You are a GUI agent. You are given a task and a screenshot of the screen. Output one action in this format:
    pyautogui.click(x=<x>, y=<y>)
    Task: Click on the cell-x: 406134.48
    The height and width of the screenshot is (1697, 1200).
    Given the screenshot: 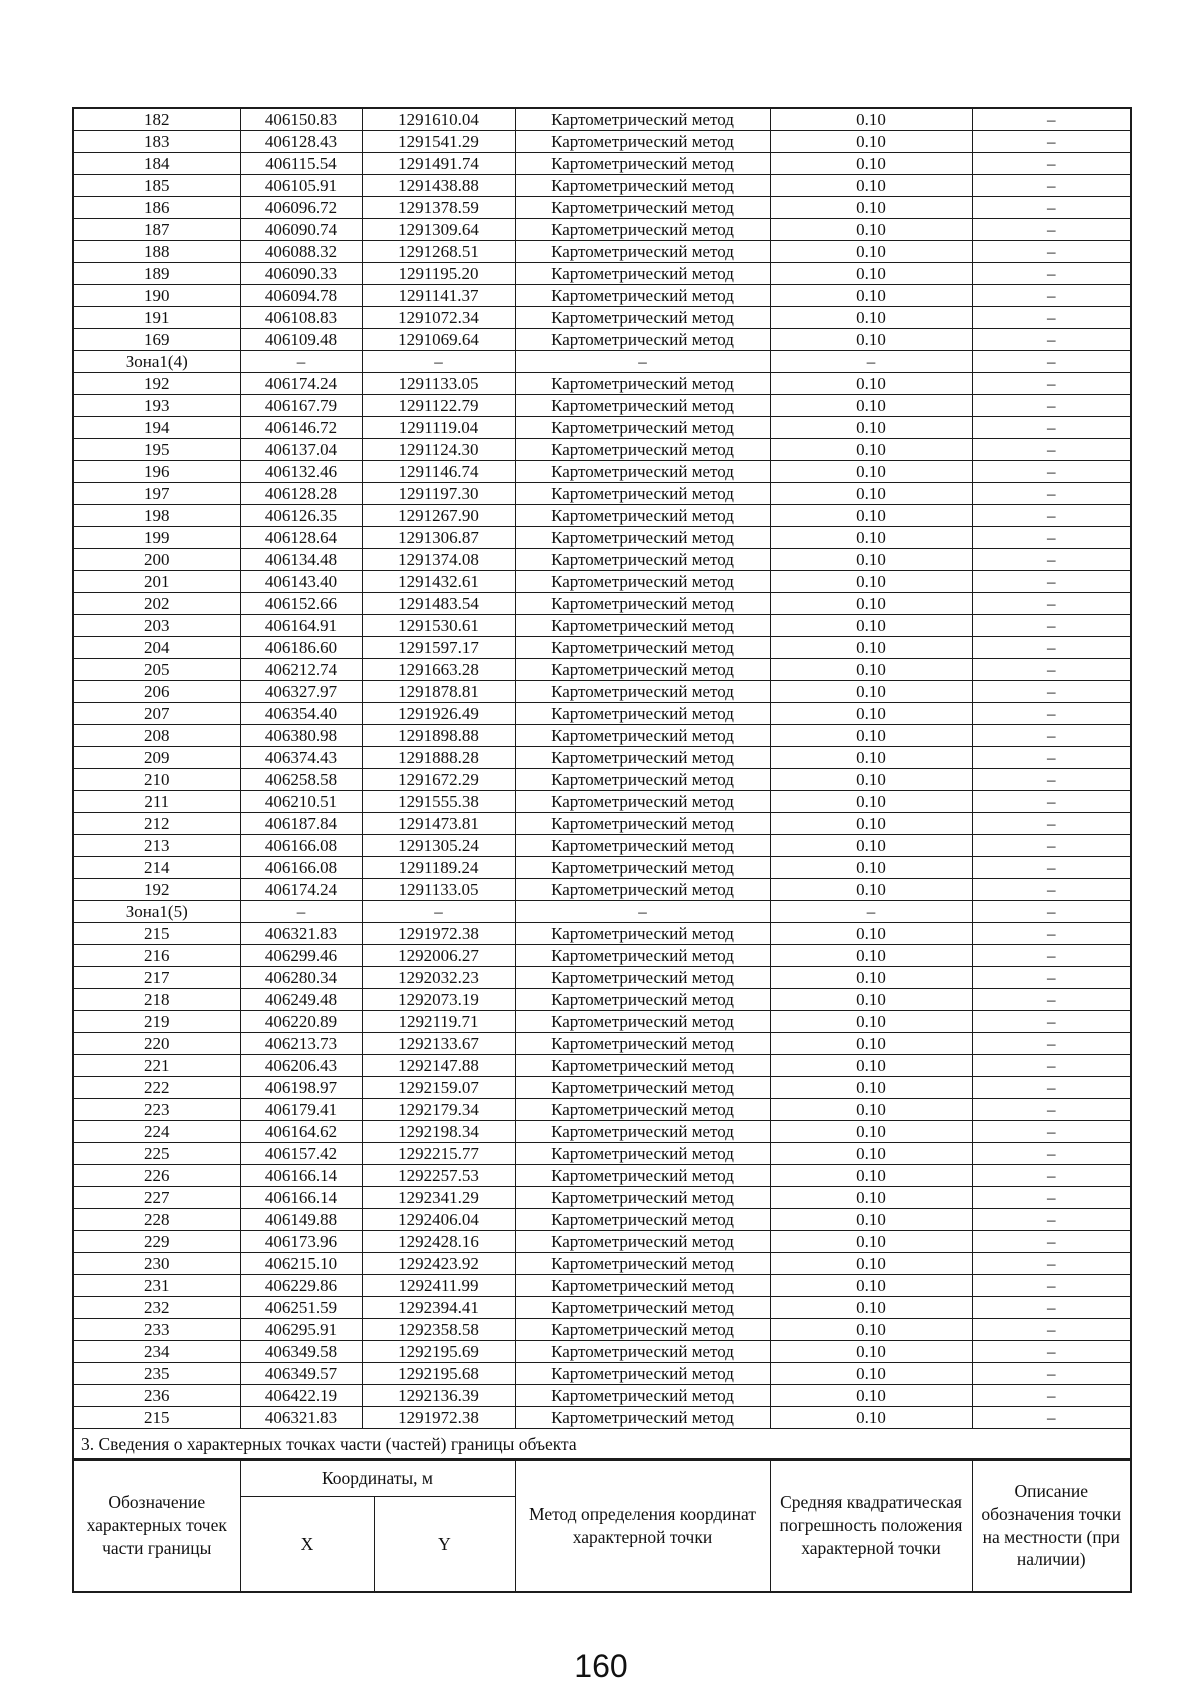 What is the action you would take?
    pyautogui.click(x=301, y=559)
    